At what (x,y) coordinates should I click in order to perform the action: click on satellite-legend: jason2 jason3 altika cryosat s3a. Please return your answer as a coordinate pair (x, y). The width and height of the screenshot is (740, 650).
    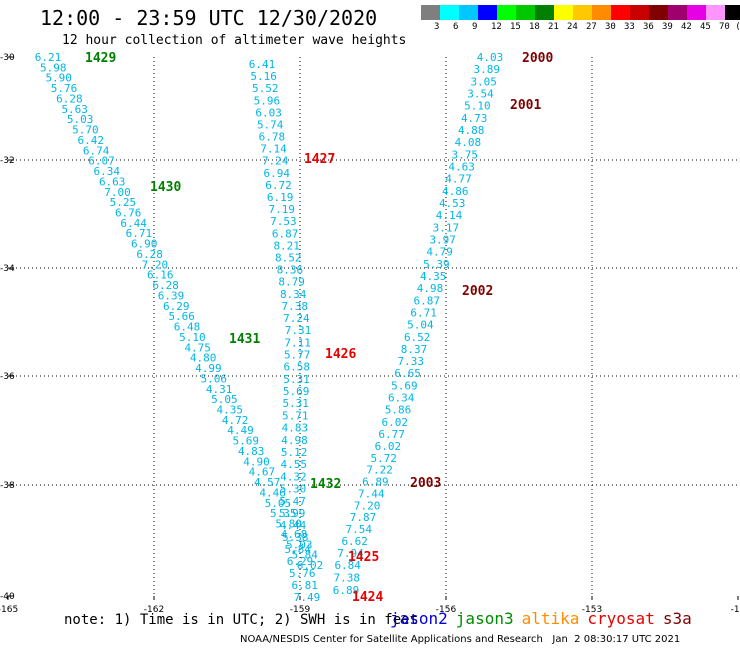
    Looking at the image, I should click on (545, 618).